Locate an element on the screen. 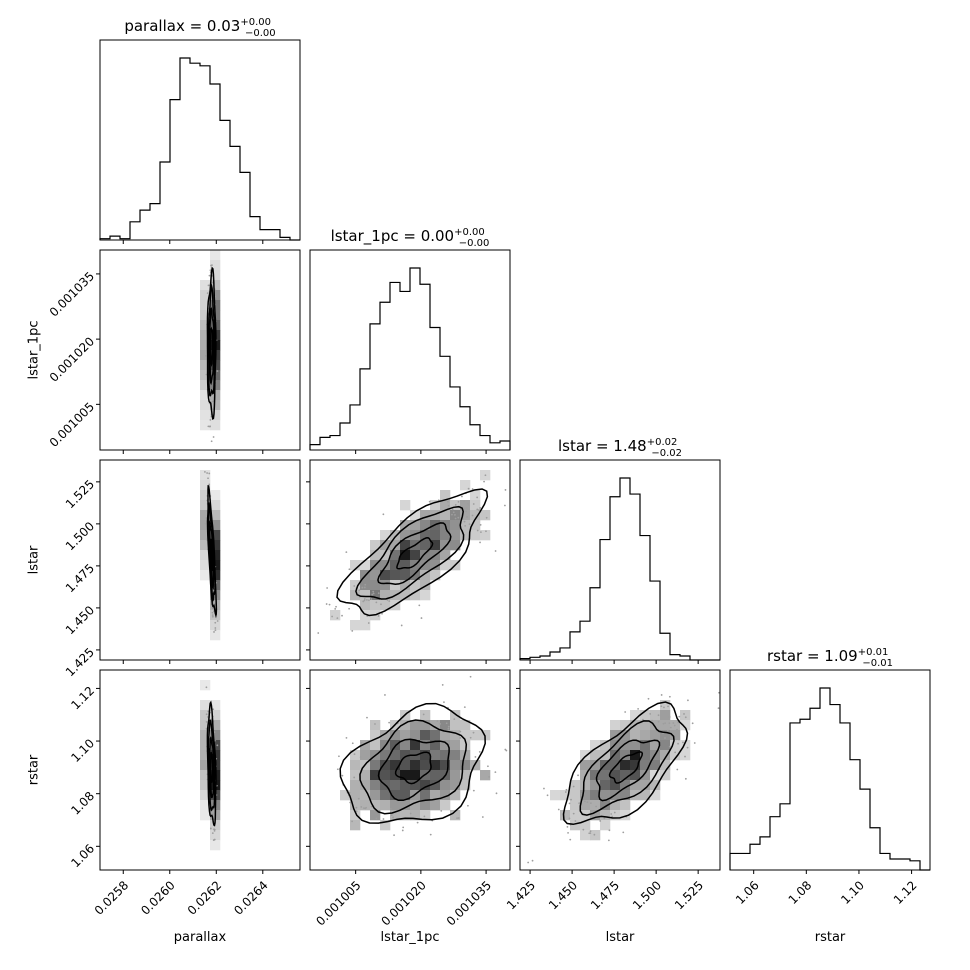  panel-lstar_1pc-vs-lstar is located at coordinates (410, 560).